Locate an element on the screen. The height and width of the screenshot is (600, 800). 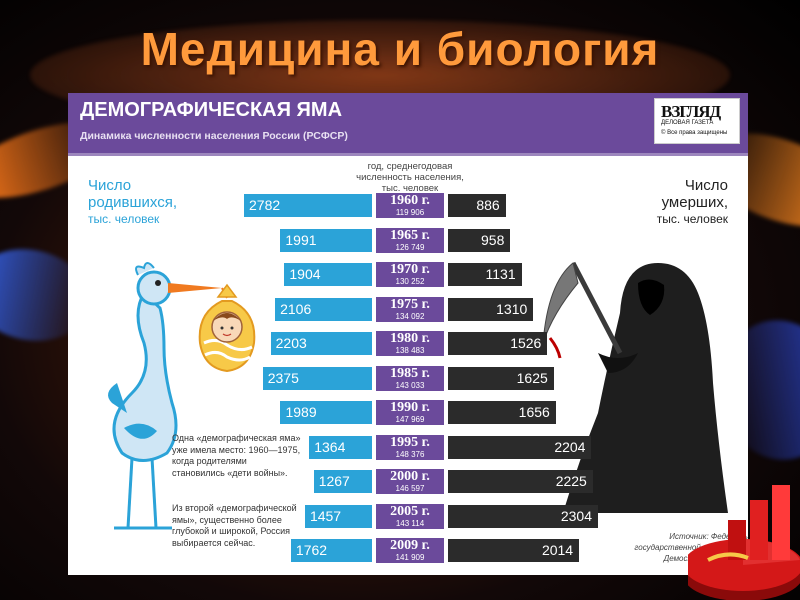
deaths-value-label: 1131 is located at coordinates (500, 274).